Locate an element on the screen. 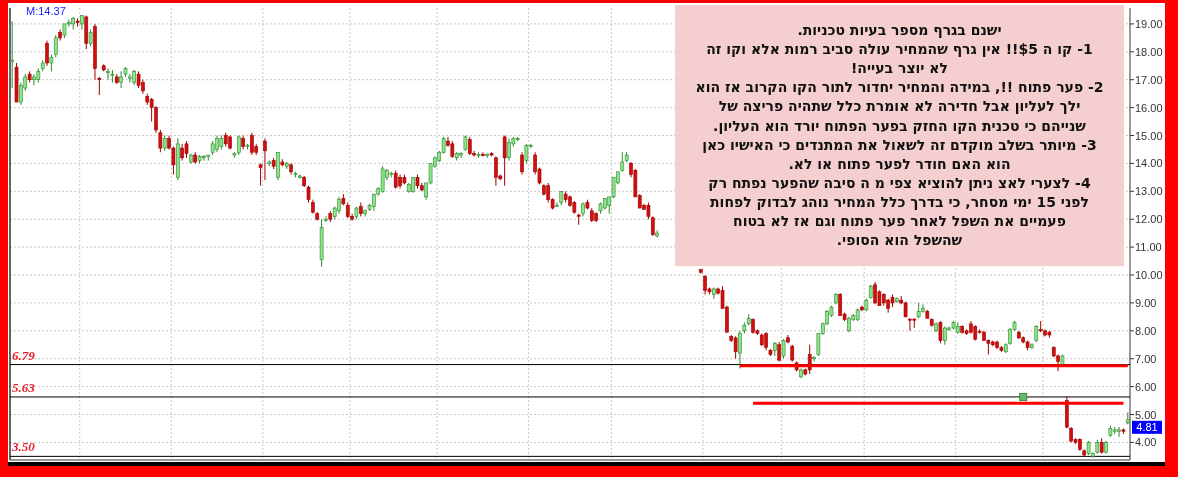 The width and height of the screenshot is (1178, 477). annotation: M:14.37 is located at coordinates (46, 11).